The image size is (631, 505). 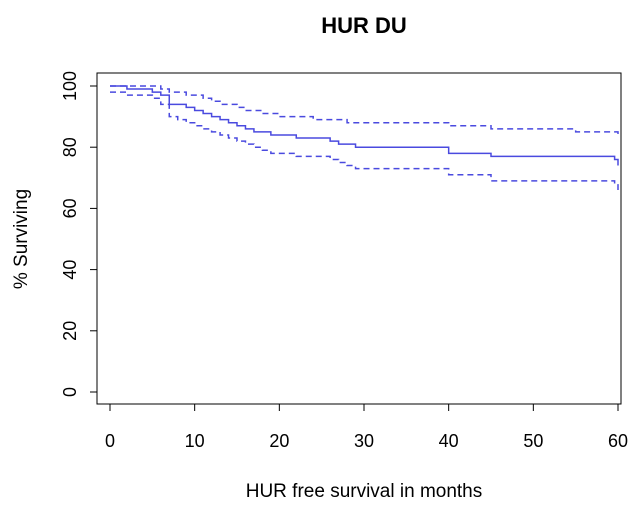 I want to click on y-tick-label: 100, so click(x=70, y=86).